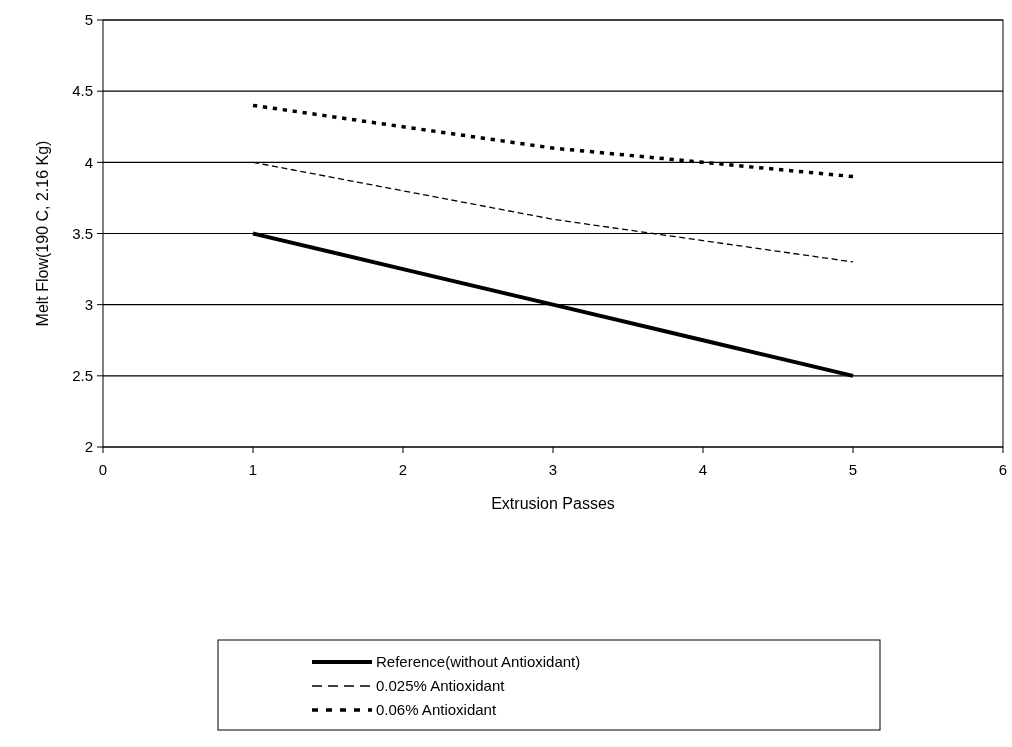 The image size is (1012, 747). Describe the element at coordinates (478, 662) in the screenshot. I see `legend-label: Reference(without Antioxidant)` at that location.